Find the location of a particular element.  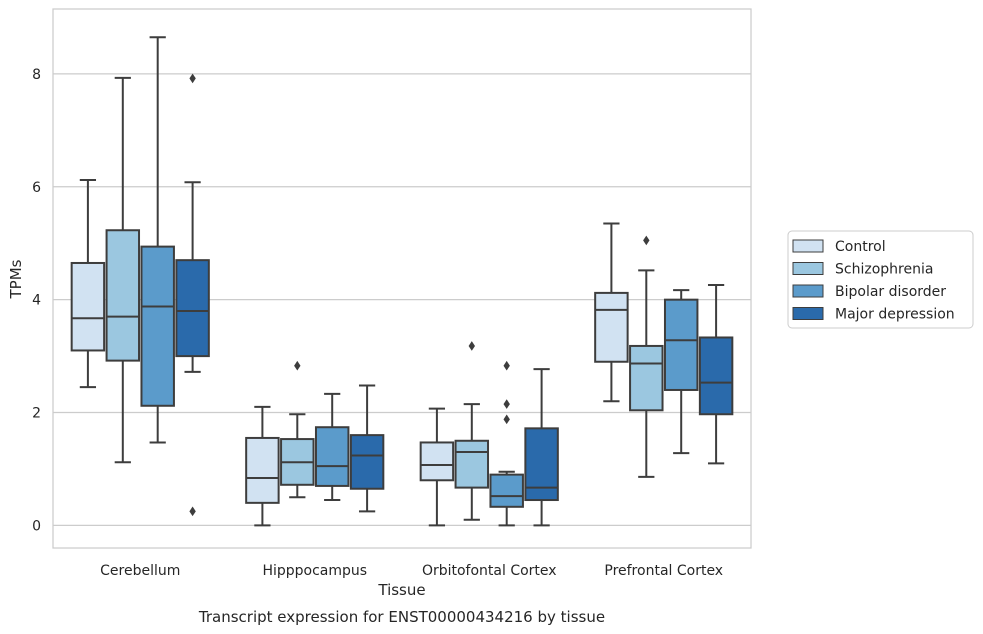

y-tick-label: 2 is located at coordinates (36, 414).